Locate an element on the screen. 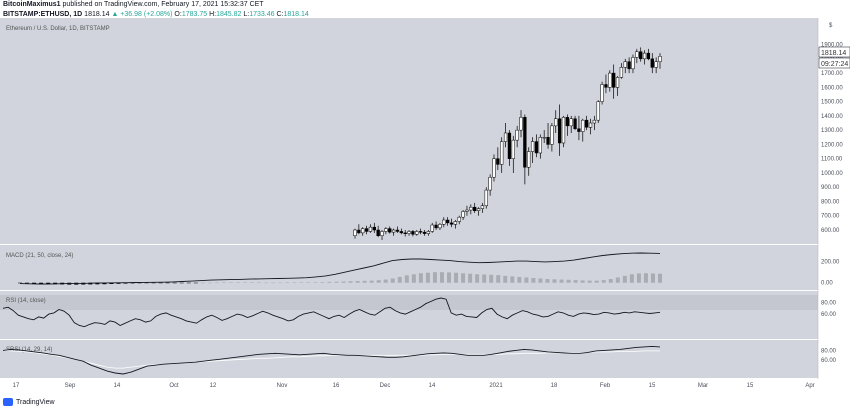 The image size is (850, 410). macd-panel-title: MACD (21, 50, close, 24) is located at coordinates (39, 256).